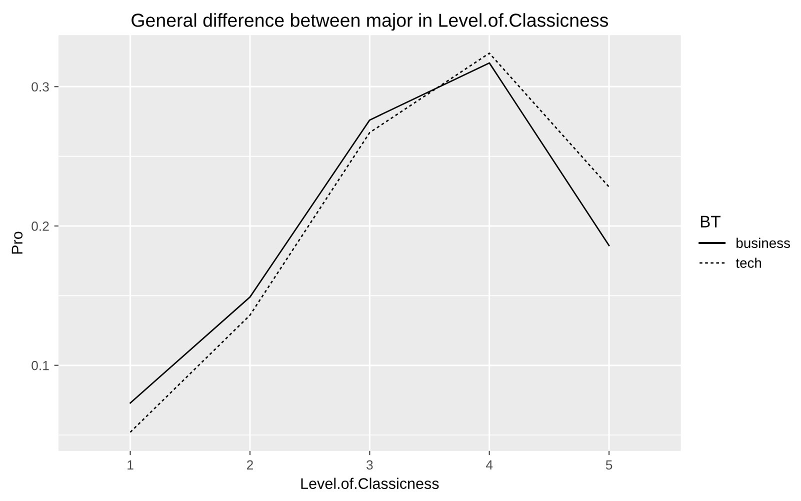 The width and height of the screenshot is (801, 501). I want to click on legend-title: BT, so click(710, 222).